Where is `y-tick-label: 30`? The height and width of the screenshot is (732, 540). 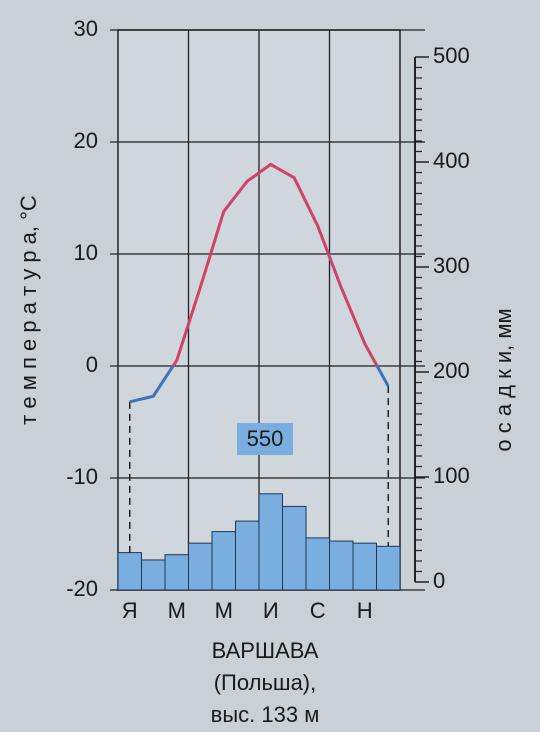
y-tick-label: 30 is located at coordinates (86, 28).